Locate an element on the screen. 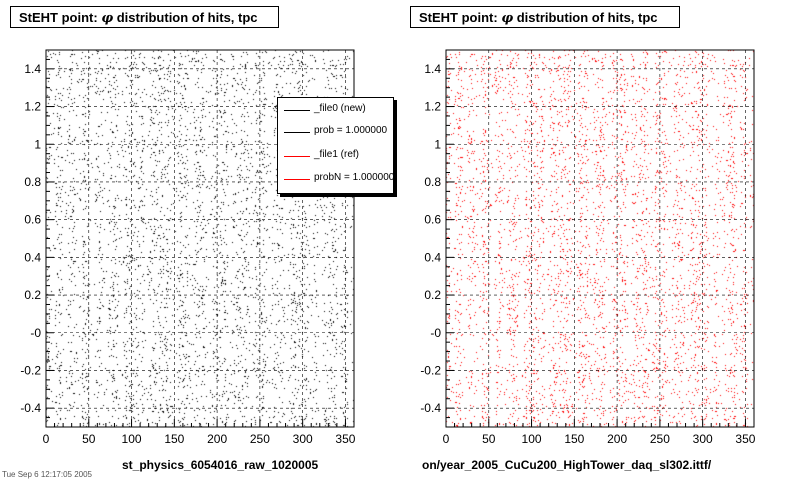 The image size is (800, 480). right-title-suffix: distribution of hits, tpc is located at coordinates (585, 17).